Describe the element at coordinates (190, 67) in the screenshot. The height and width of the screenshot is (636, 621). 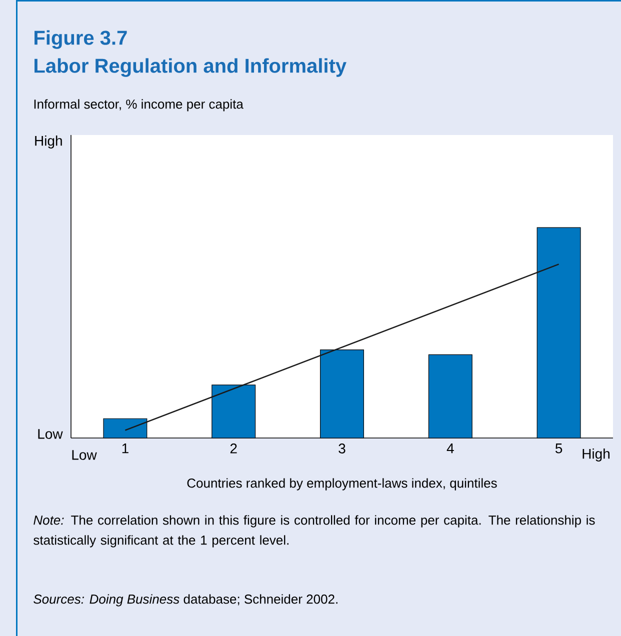
I see `chart-subtitle: Labor Regulation and Informality` at that location.